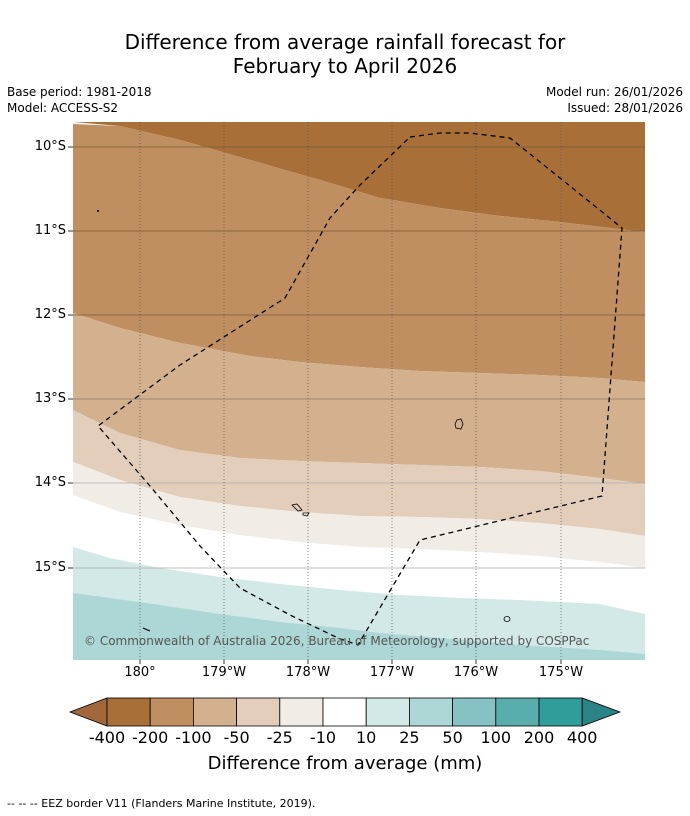 The height and width of the screenshot is (816, 690). Describe the element at coordinates (50, 314) in the screenshot. I see `lat-label-12s: 12°S` at that location.